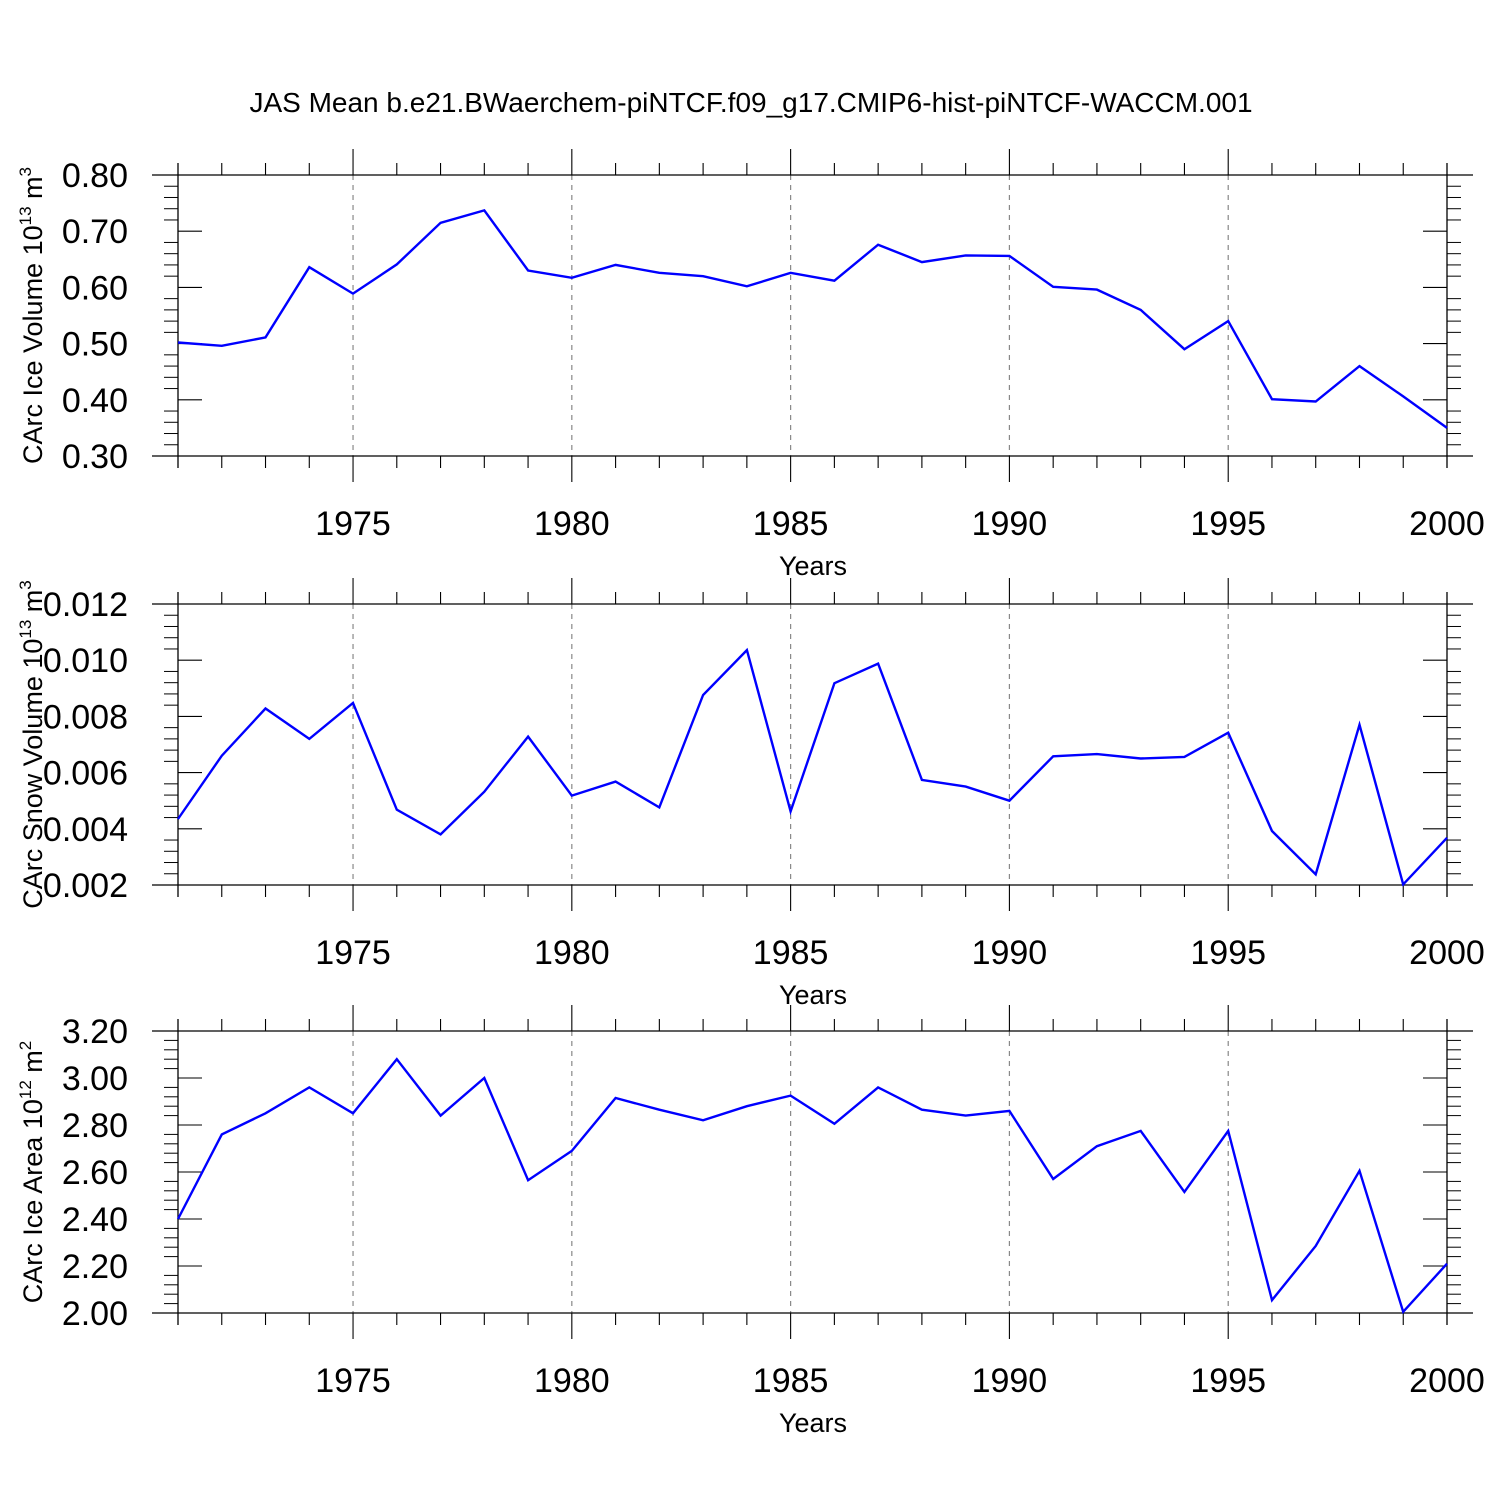 The height and width of the screenshot is (1500, 1500). Describe the element at coordinates (95, 1314) in the screenshot. I see `y-tick-label: 2.00` at that location.